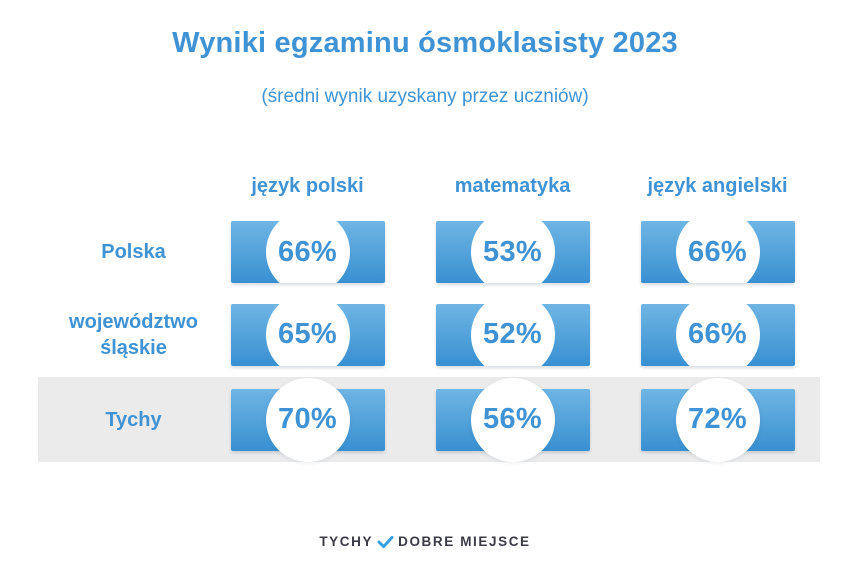  I want to click on result-bar: 72%, so click(717, 419).